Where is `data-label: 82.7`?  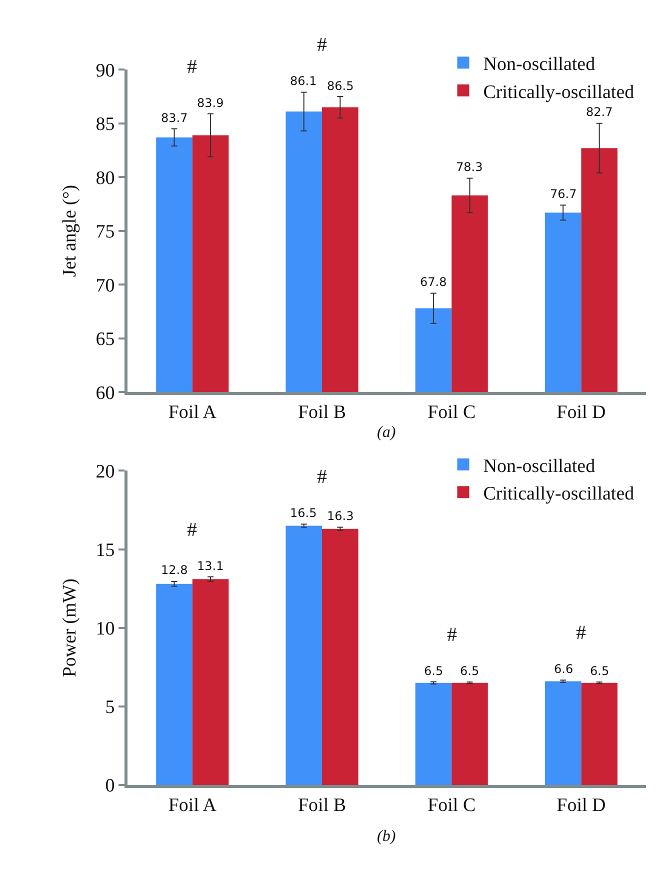 data-label: 82.7 is located at coordinates (599, 112).